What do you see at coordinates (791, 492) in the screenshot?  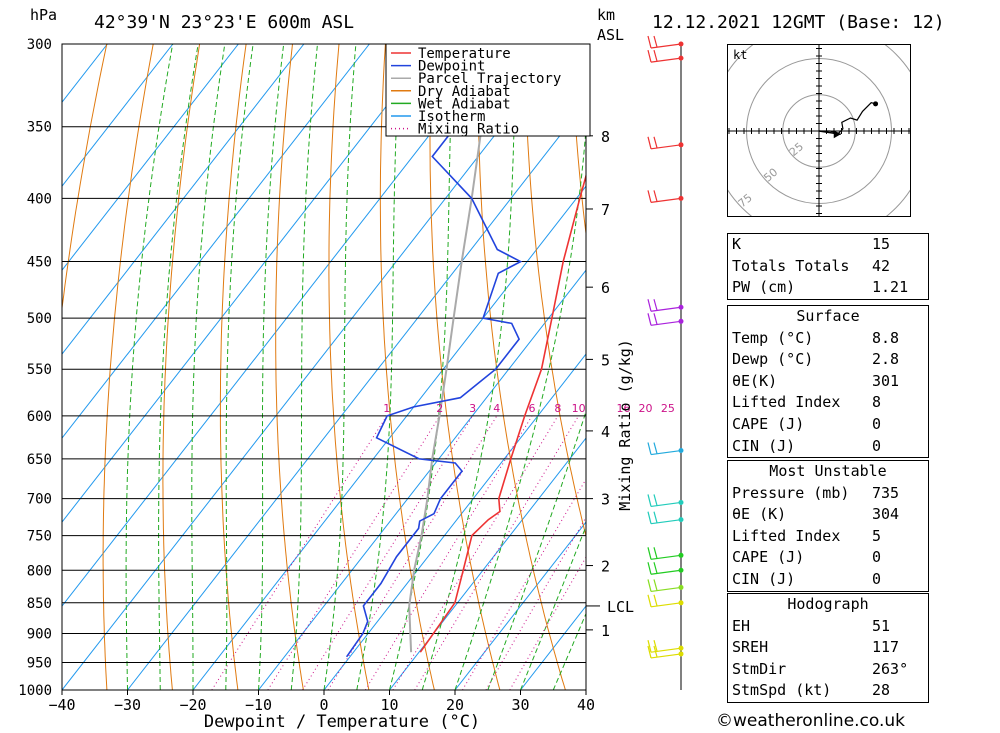 I see `index-label: Pressure (mb)` at bounding box center [791, 492].